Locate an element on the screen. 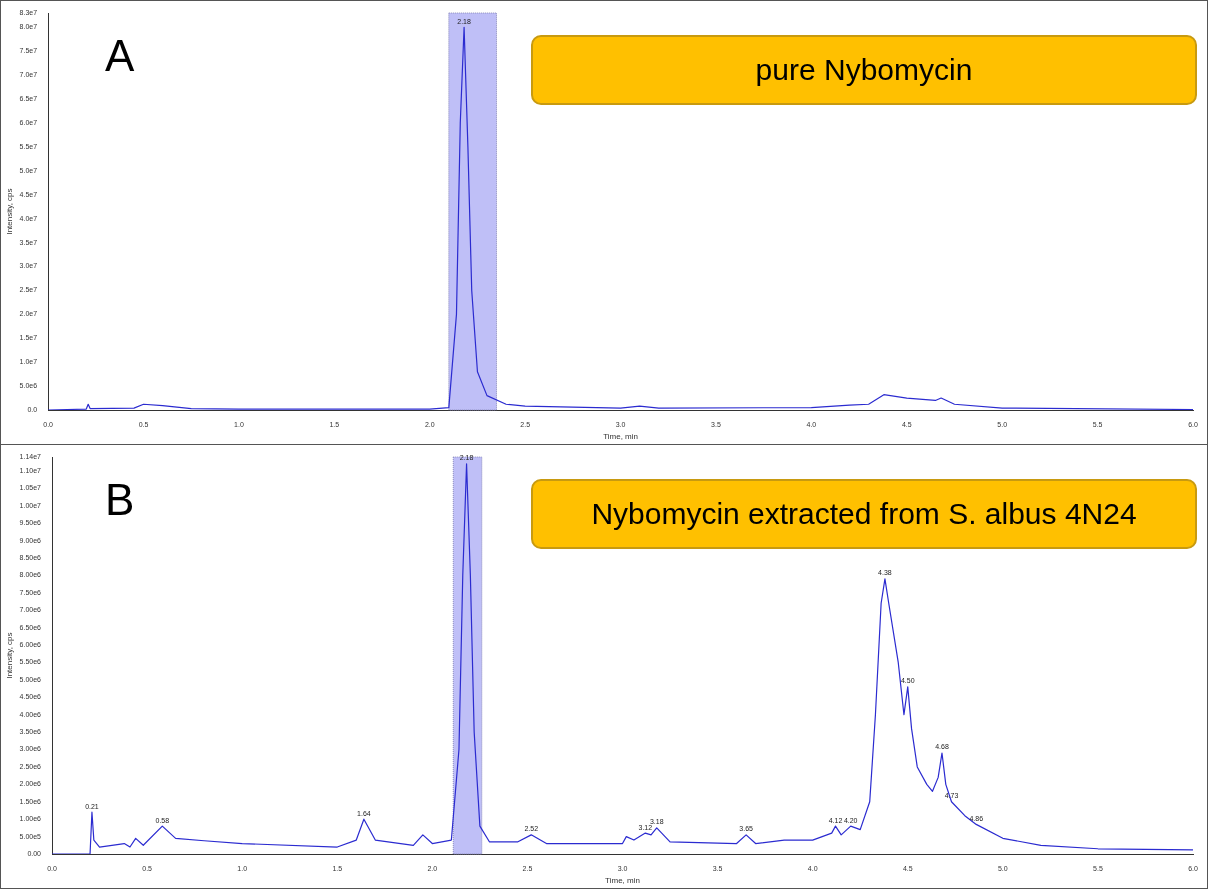  callout-box: pure Nybomycin is located at coordinates (864, 70).